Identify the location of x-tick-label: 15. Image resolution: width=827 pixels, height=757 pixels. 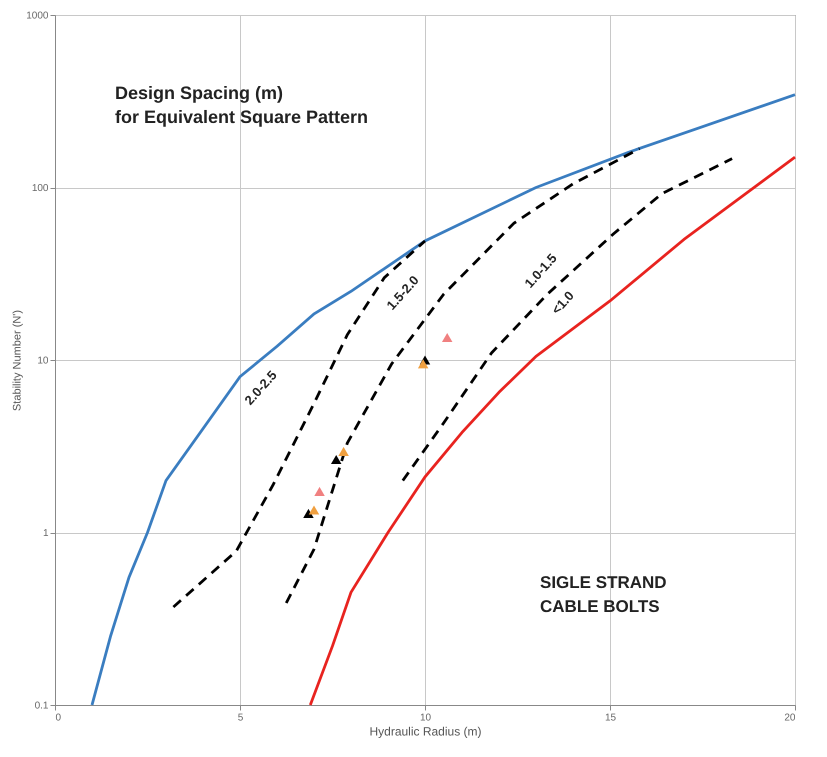
(610, 718).